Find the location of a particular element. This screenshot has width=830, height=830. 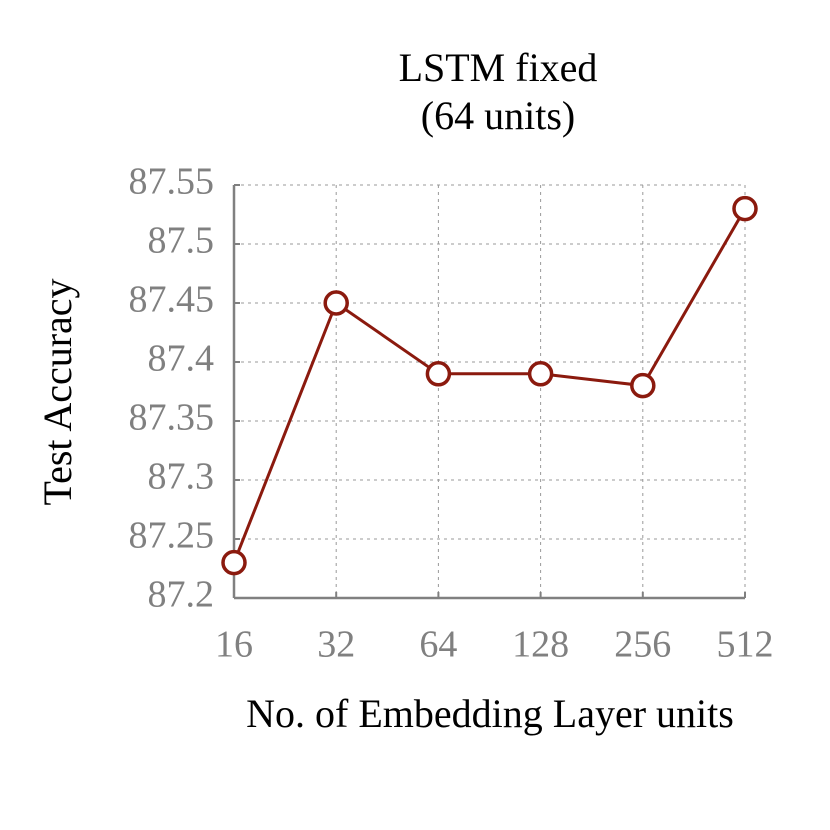

x-tick-label: 16 is located at coordinates (234, 645).